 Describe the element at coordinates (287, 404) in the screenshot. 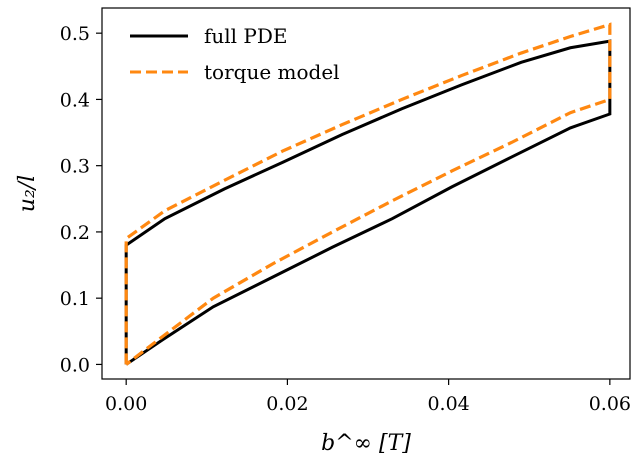

I see `x-tick-label: 0.02` at that location.